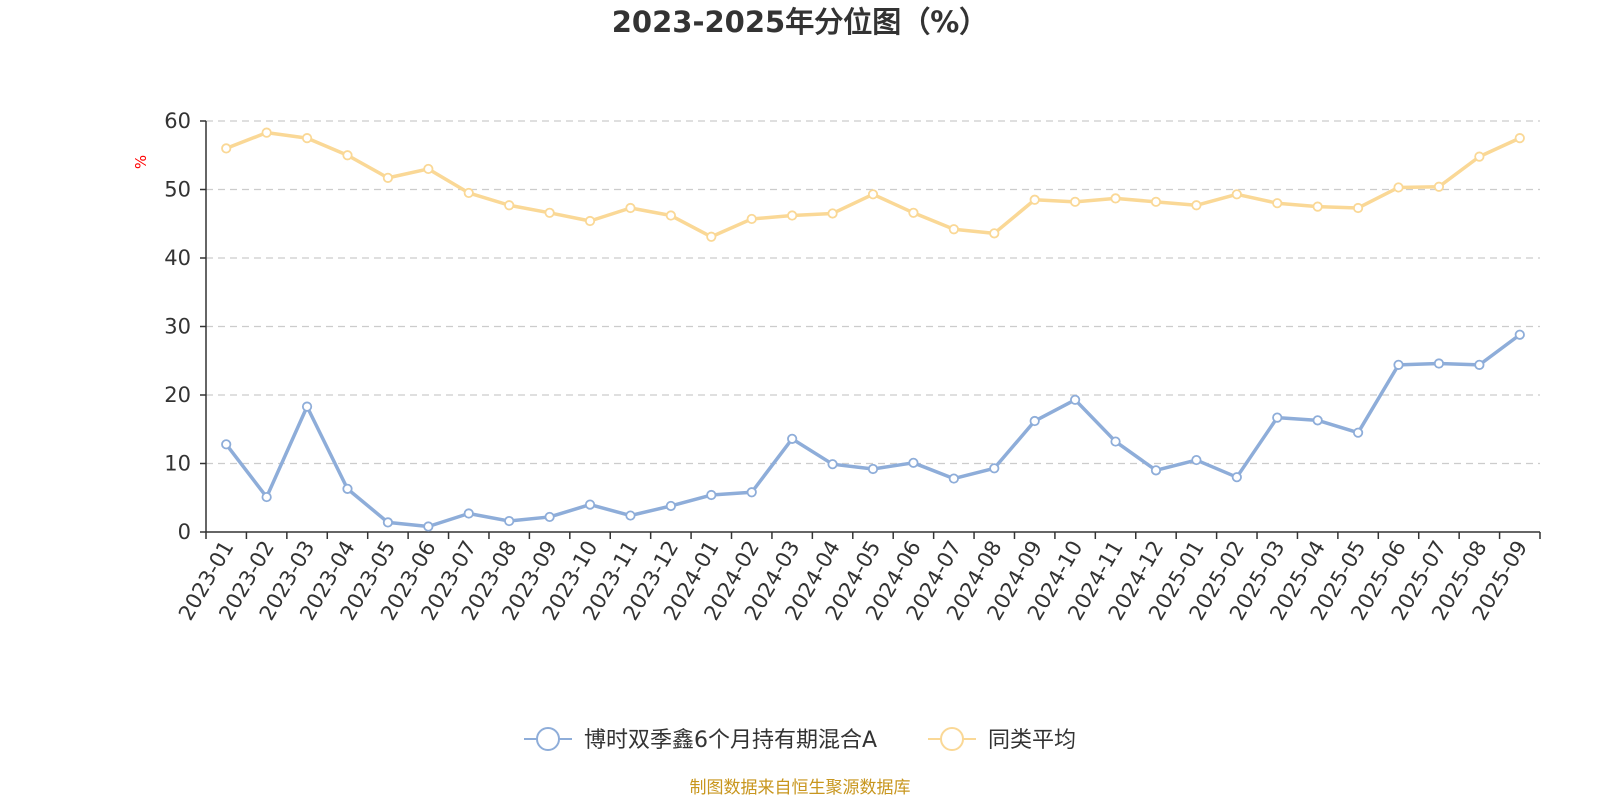 Image resolution: width=1600 pixels, height=800 pixels. I want to click on legend-item-0: 博时双季鑫6个月持有期混合A, so click(700, 740).